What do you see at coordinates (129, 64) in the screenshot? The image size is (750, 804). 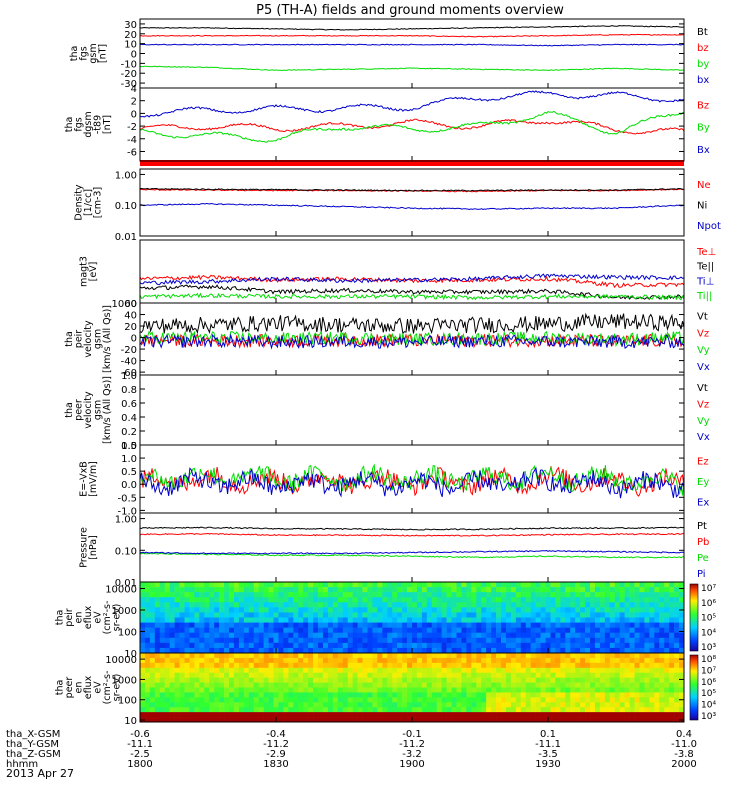 I see `y-tick-label: -10` at bounding box center [129, 64].